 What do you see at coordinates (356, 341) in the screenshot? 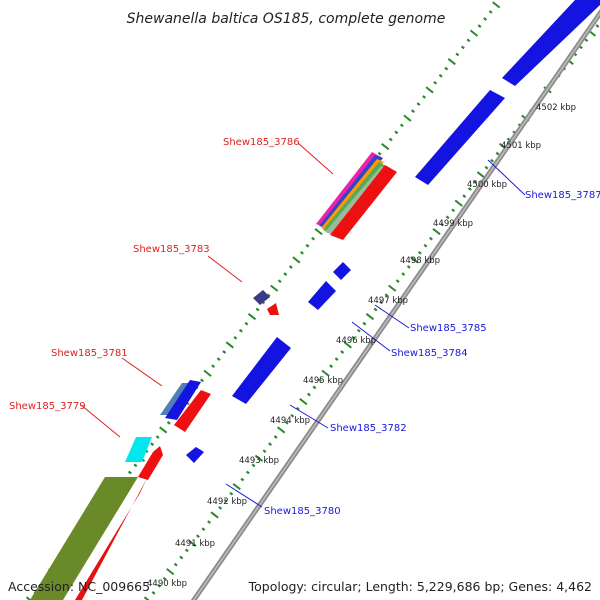
I see `tick-4496: 4496 kbp` at bounding box center [356, 341].